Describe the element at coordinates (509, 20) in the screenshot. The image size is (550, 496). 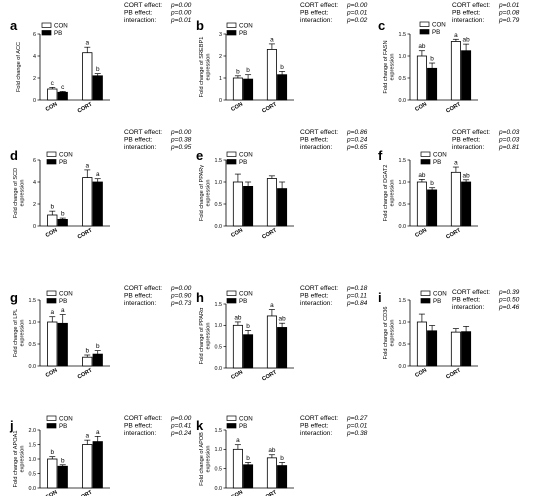
I see `stat-value: p=0.79` at that location.